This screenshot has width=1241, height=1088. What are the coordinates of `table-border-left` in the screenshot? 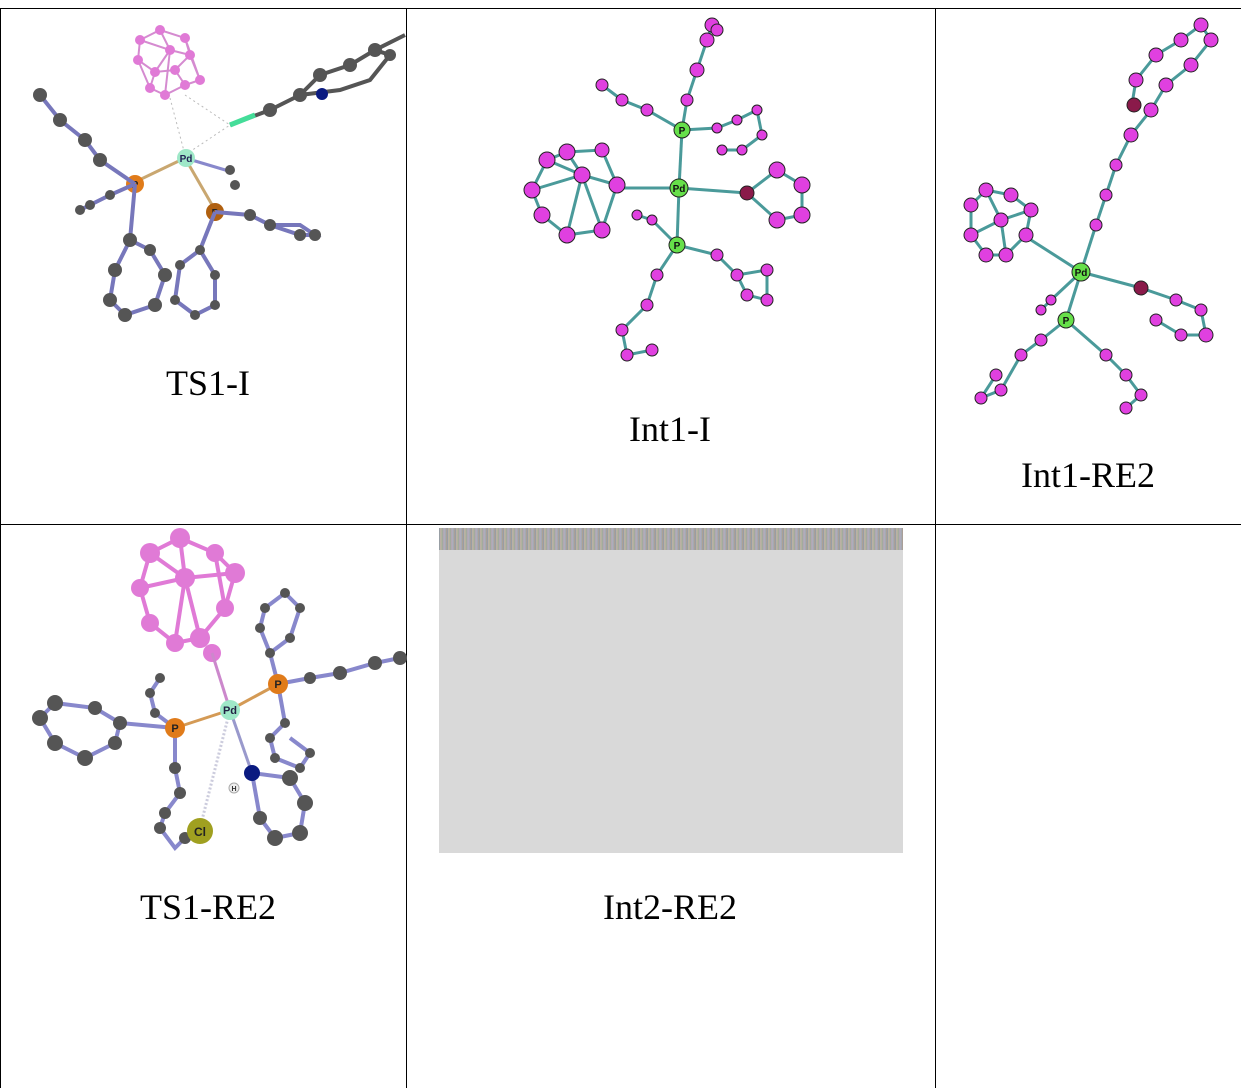 It's located at (0, 548).